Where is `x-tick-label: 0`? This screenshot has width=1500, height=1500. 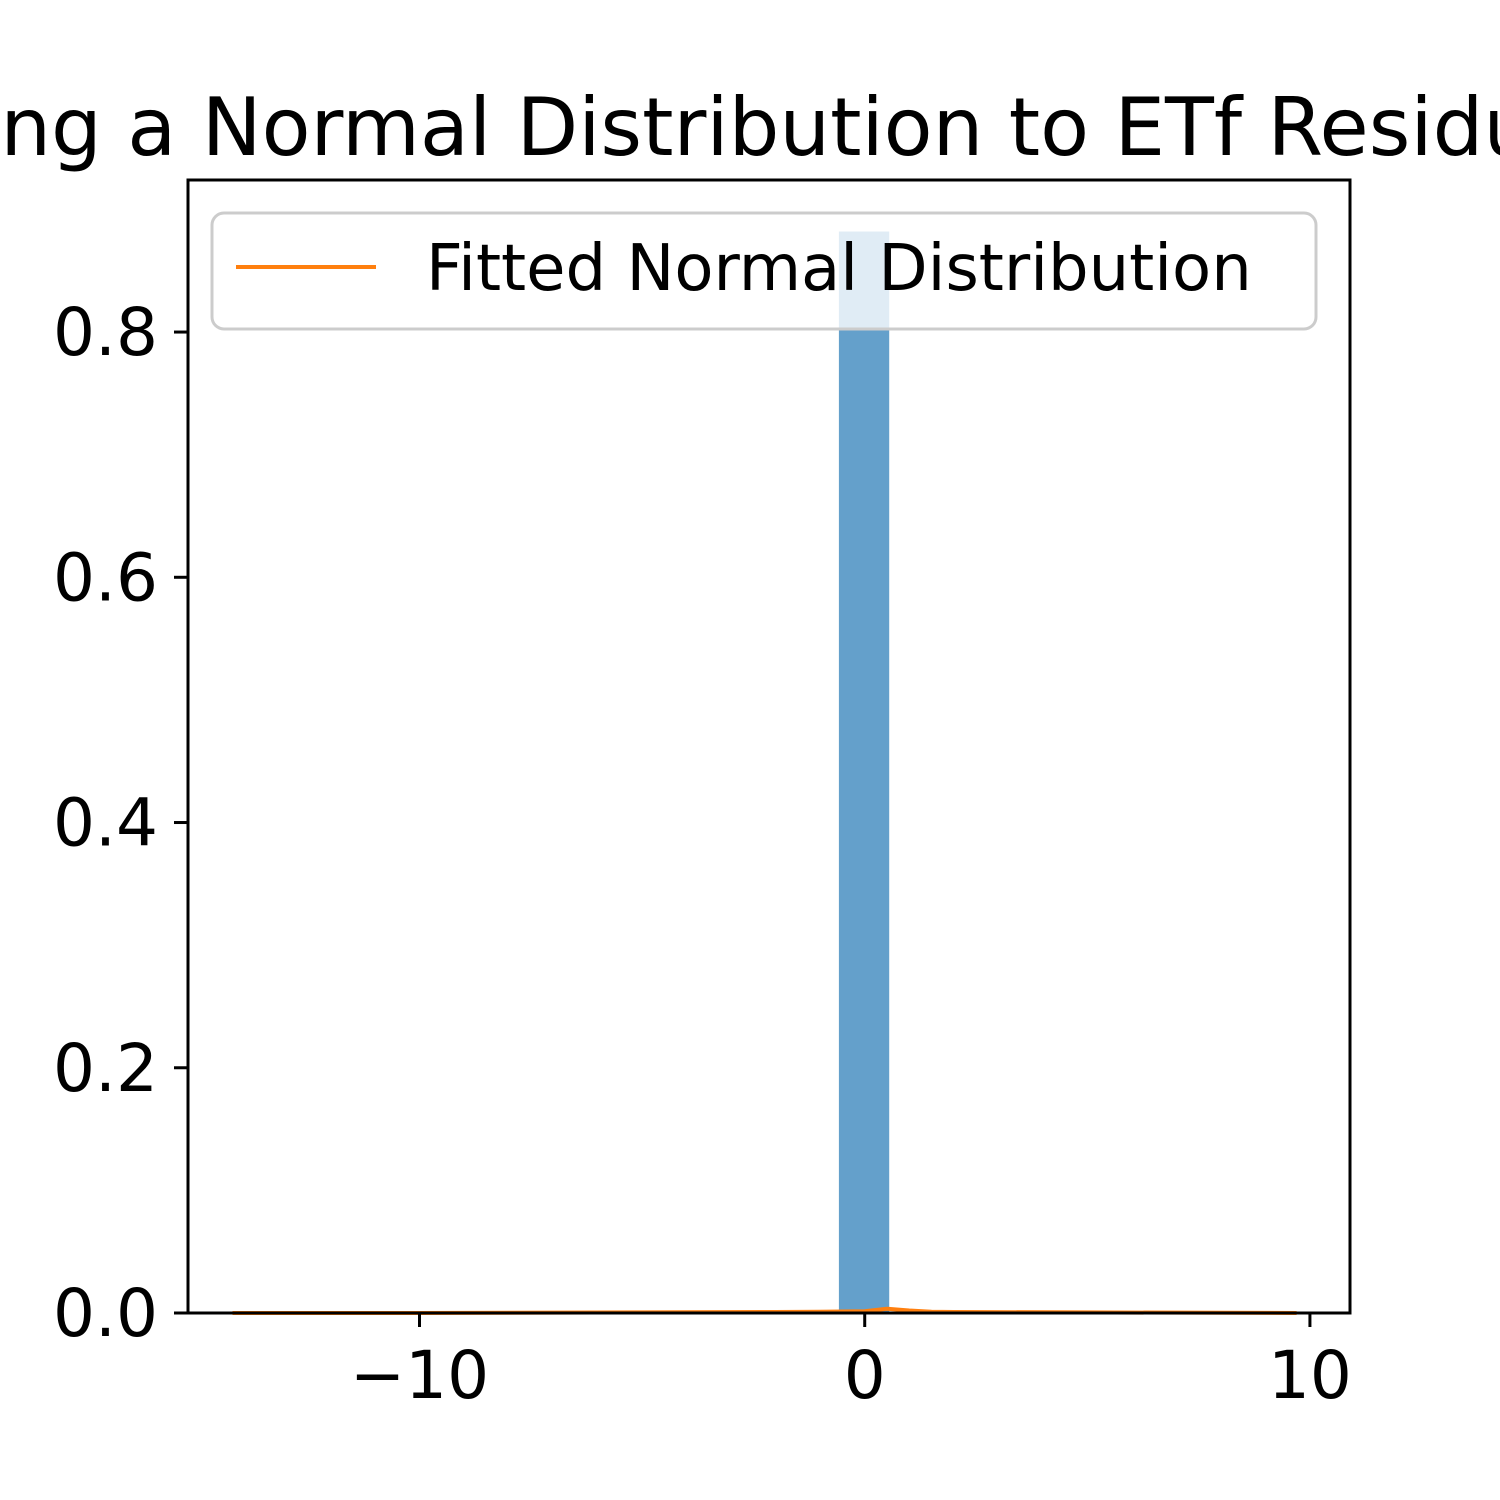
x-tick-label: 0 is located at coordinates (865, 1375).